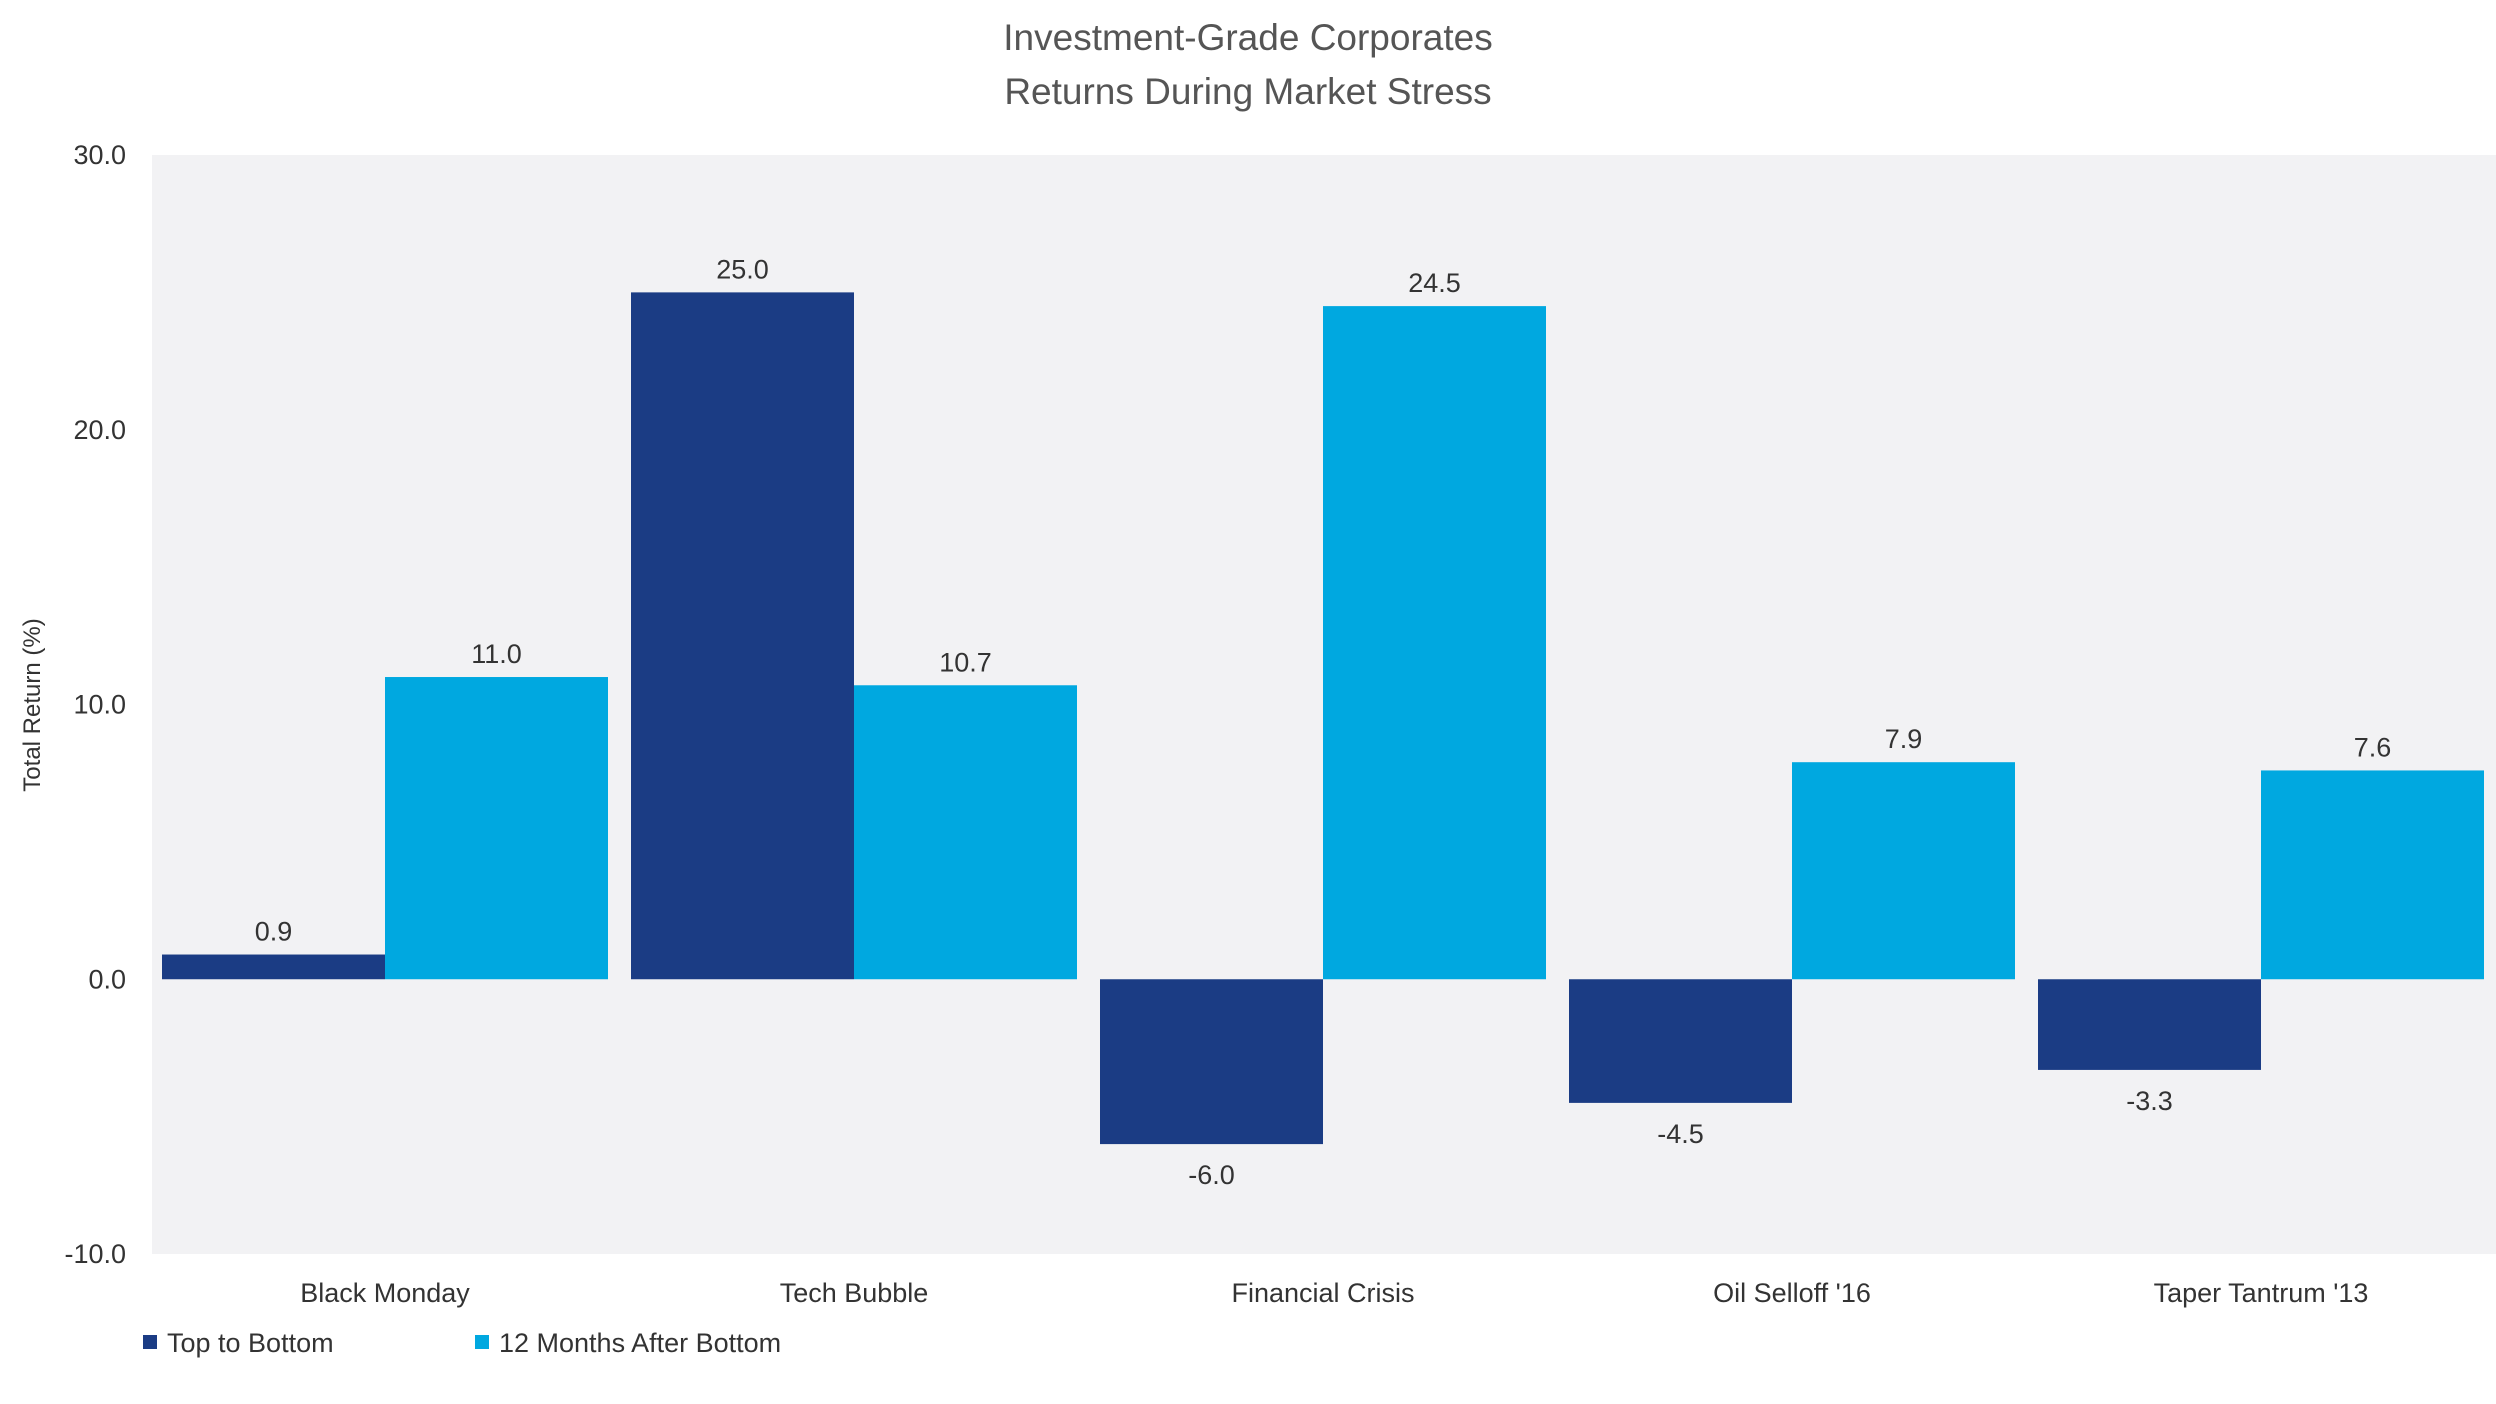 The image size is (2496, 1404). I want to click on x-tick-label: Taper Tantrum '13, so click(2261, 1293).